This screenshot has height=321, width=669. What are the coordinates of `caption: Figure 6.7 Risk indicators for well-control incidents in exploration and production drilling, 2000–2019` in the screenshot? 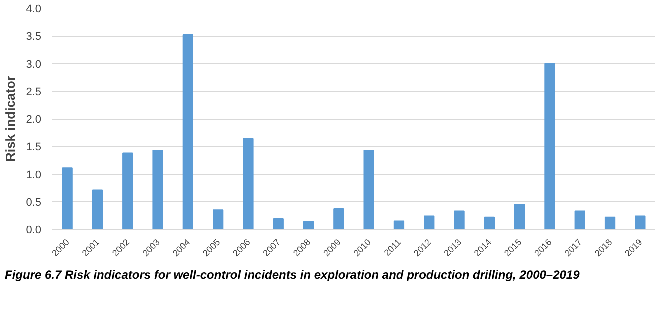 It's located at (292, 275).